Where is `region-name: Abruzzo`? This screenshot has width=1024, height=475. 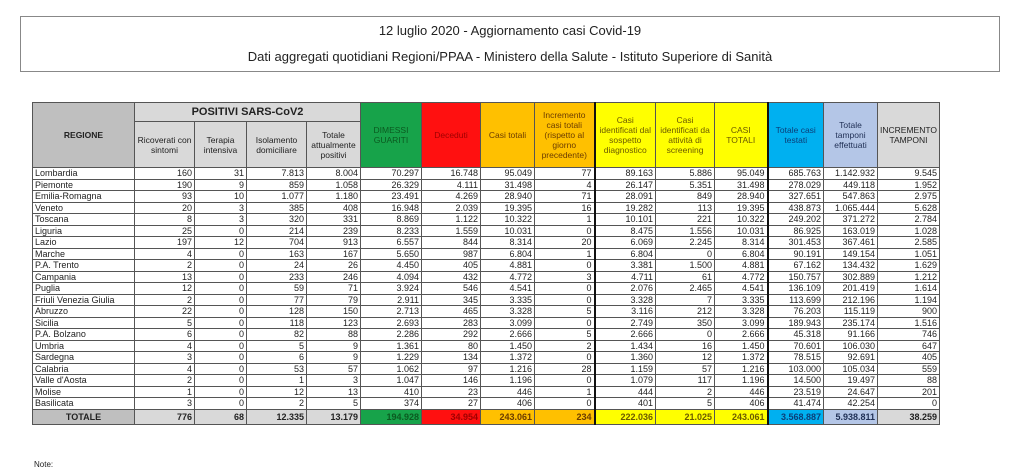 region-name: Abruzzo is located at coordinates (83, 311).